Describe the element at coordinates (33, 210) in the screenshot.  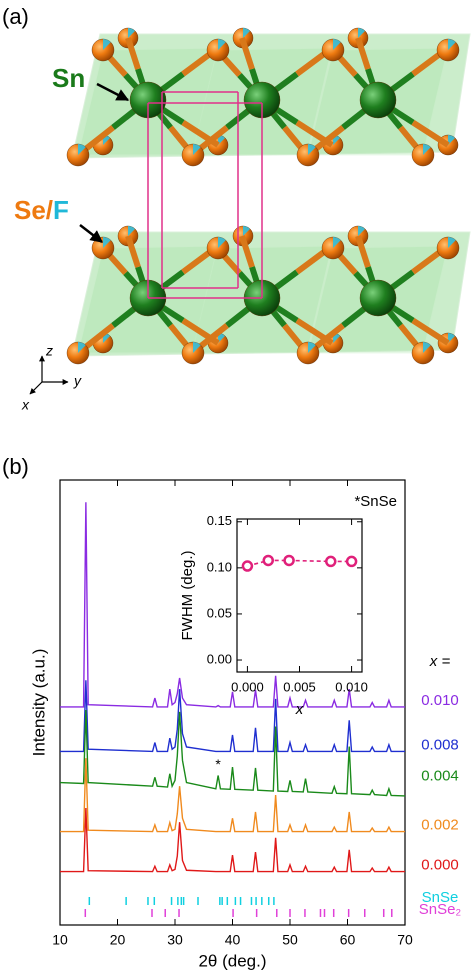
I see `se-label: Se/` at that location.